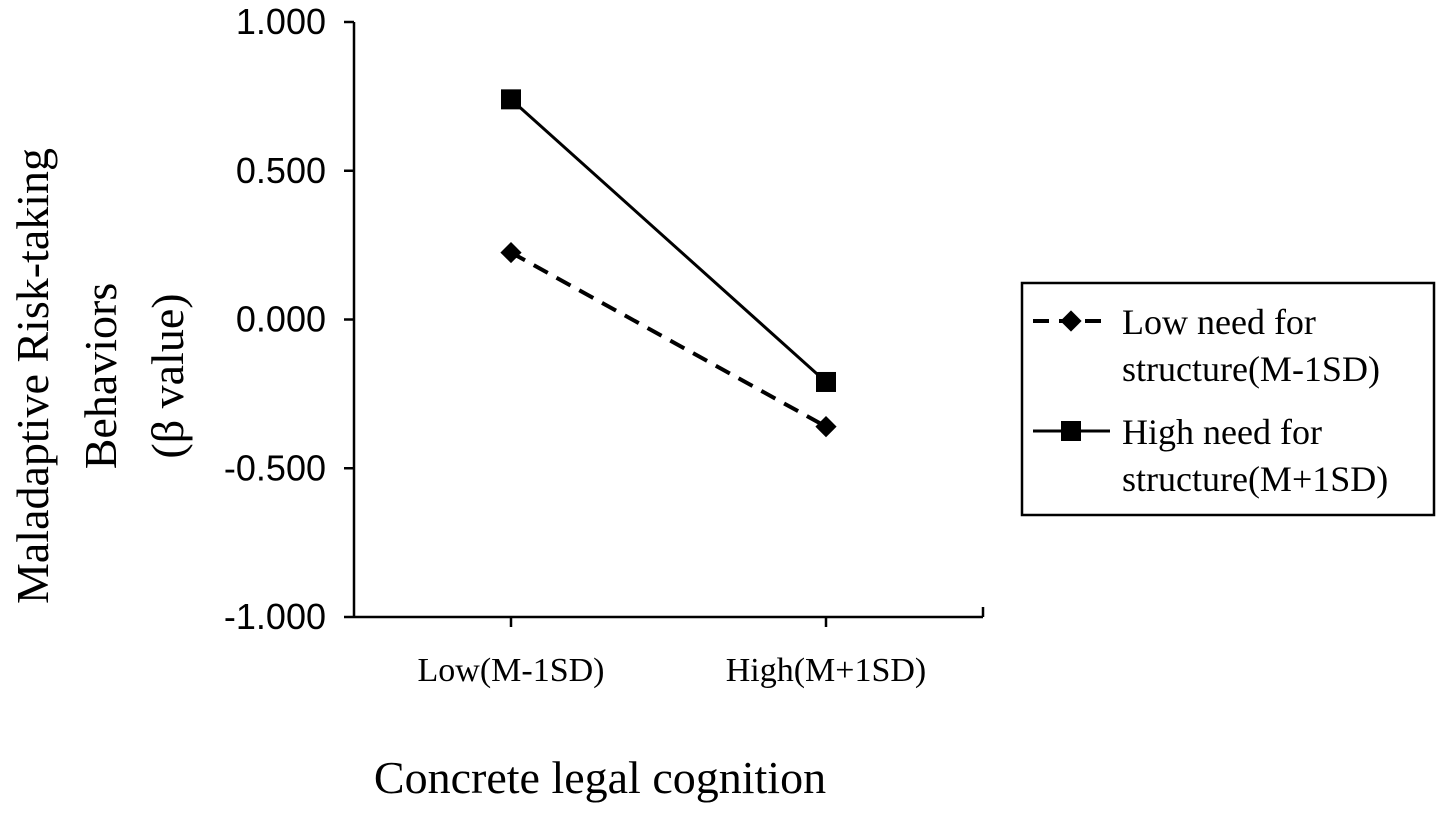 The image size is (1441, 813). What do you see at coordinates (826, 670) in the screenshot?
I see `x-tick-label: High(M+1SD)` at bounding box center [826, 670].